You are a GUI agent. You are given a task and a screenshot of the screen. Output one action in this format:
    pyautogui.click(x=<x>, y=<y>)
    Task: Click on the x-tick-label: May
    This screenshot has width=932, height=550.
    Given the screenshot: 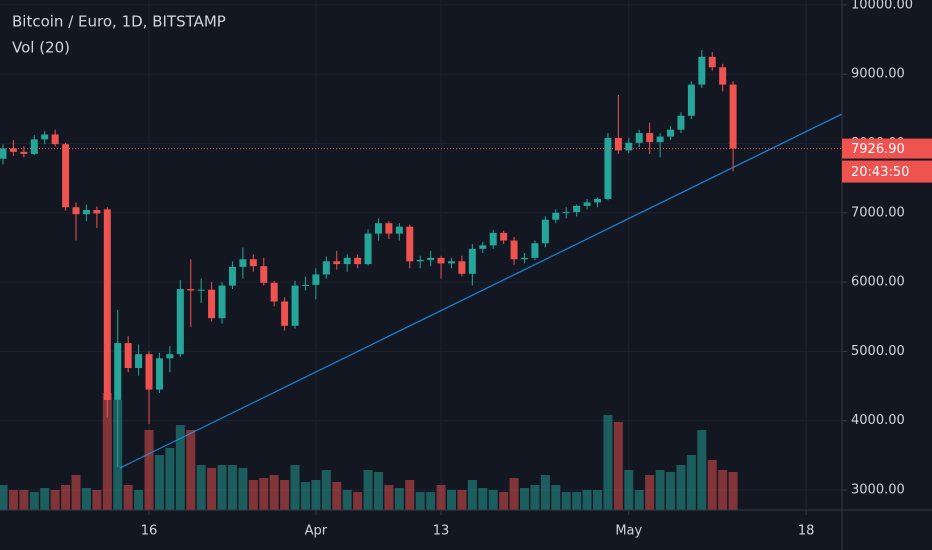 What is the action you would take?
    pyautogui.click(x=628, y=531)
    